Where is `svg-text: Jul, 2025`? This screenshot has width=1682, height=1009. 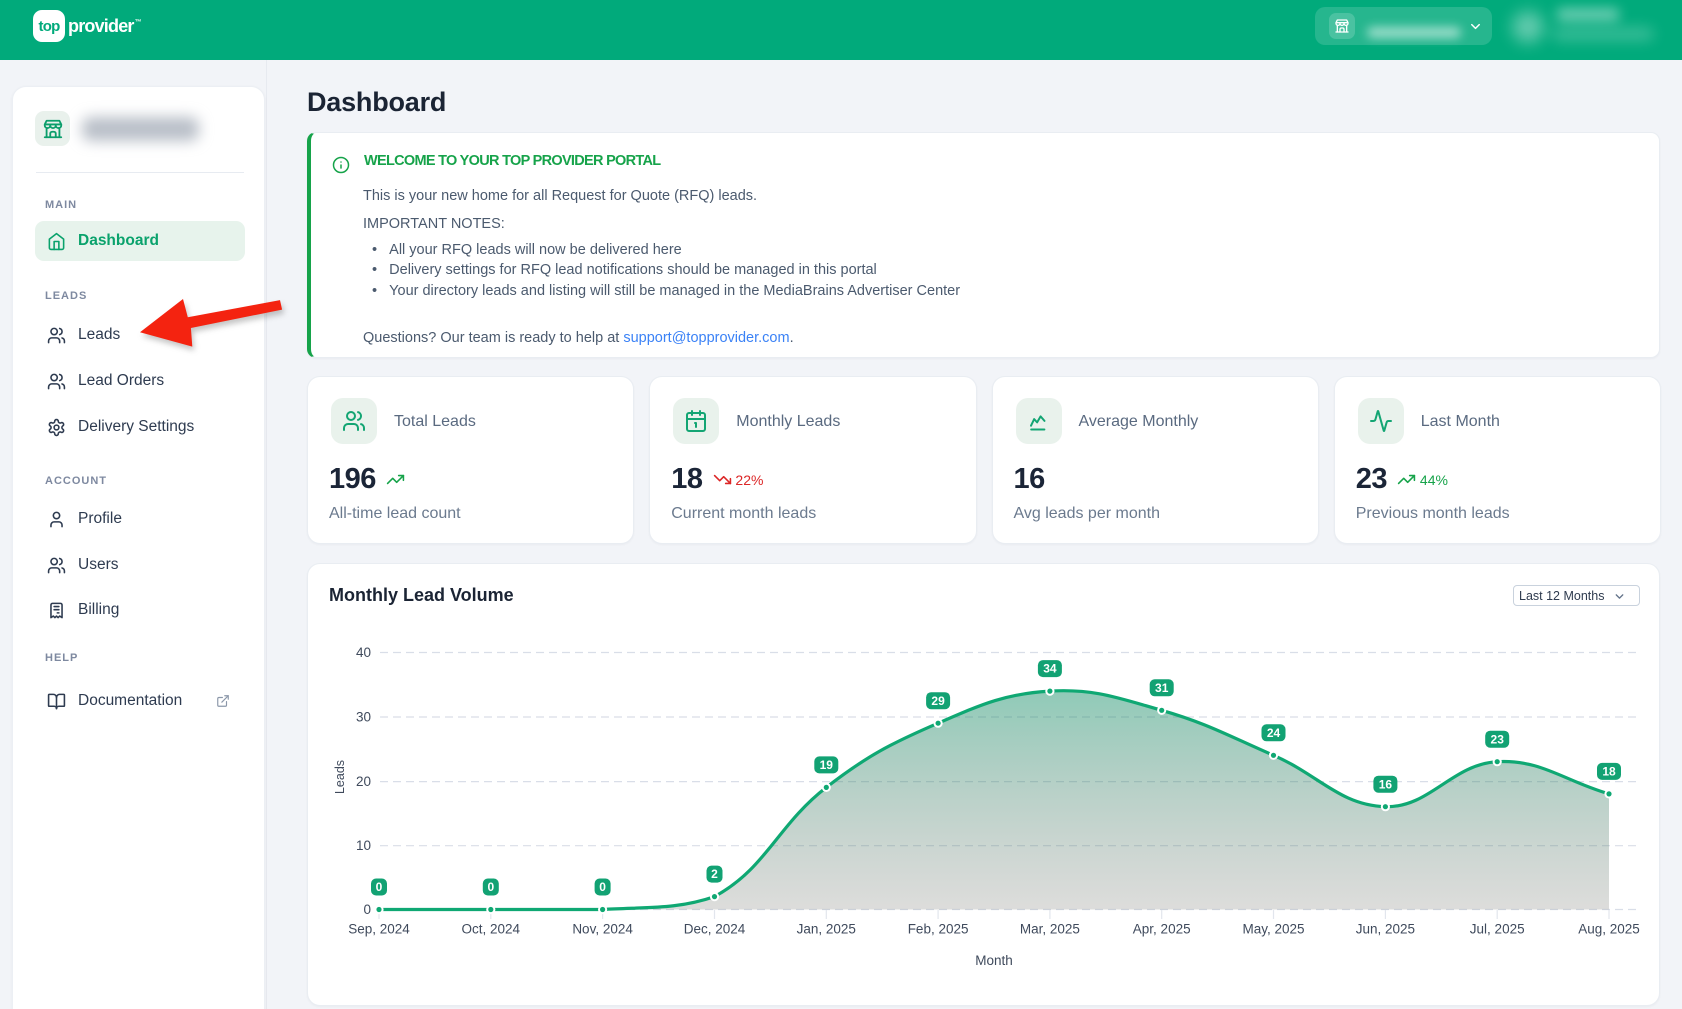
svg-text: Jul, 2025 is located at coordinates (1497, 929).